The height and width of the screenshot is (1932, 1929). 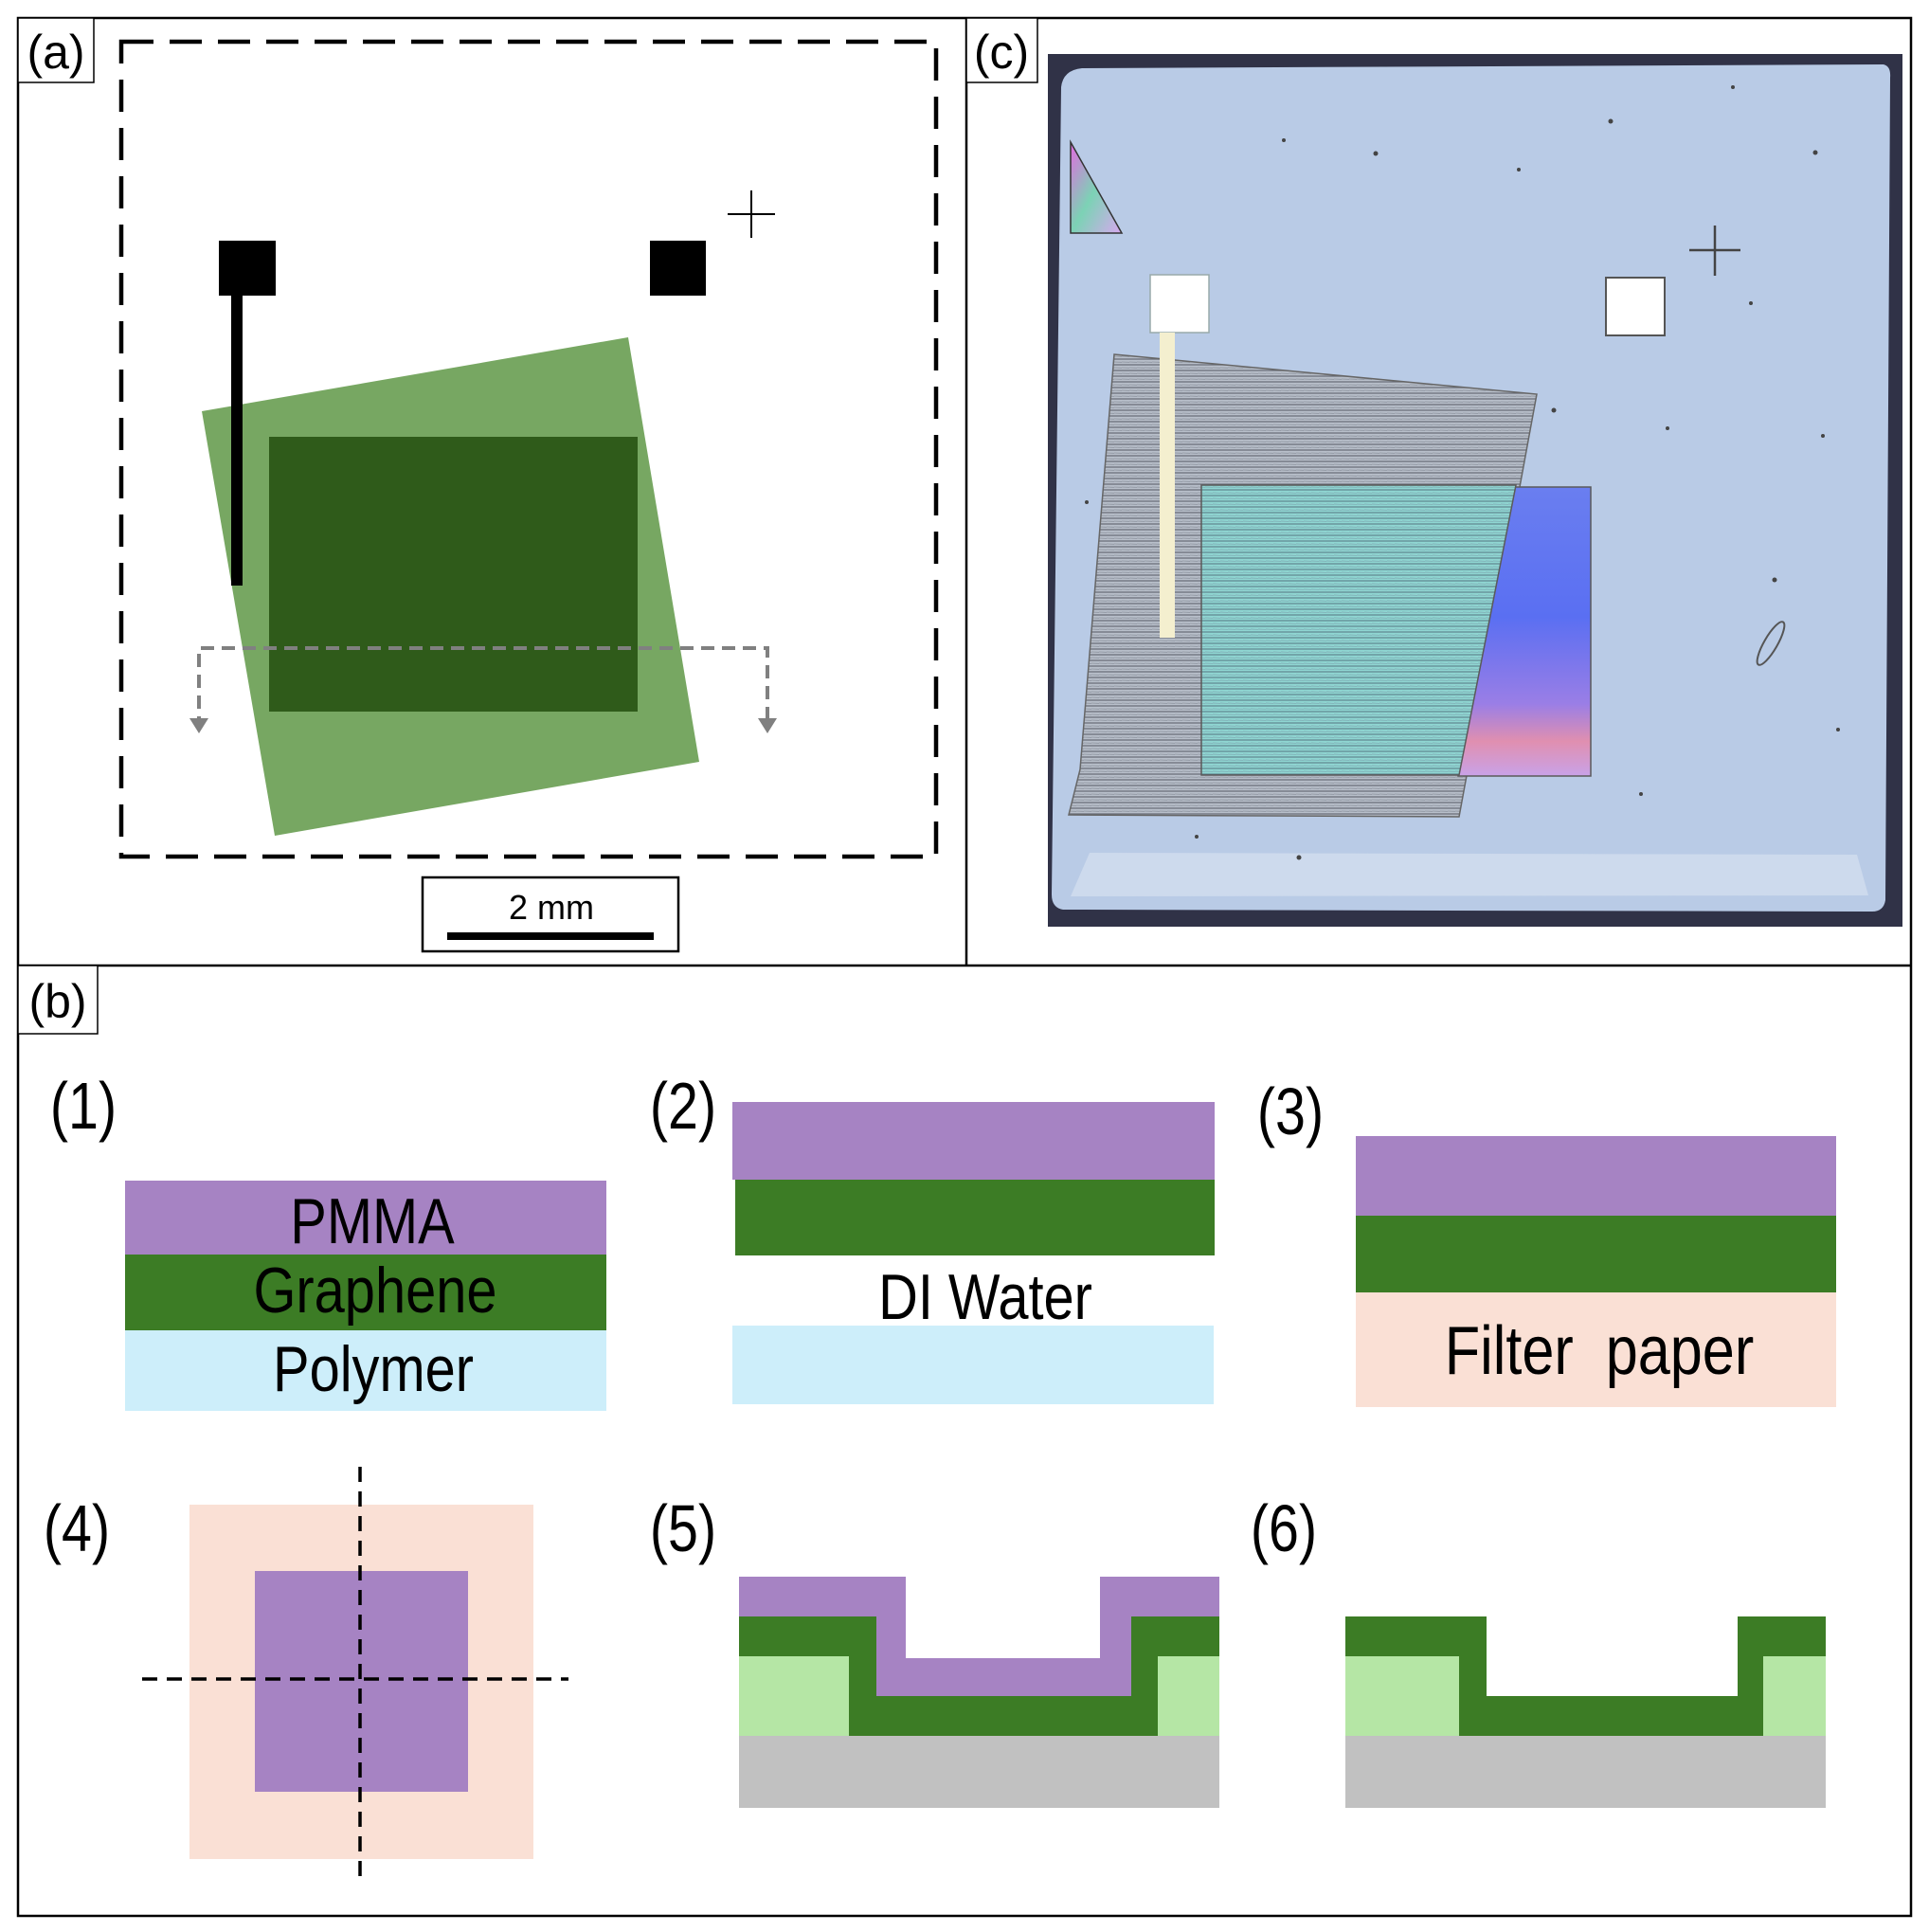 I want to click on step-5-insulator-right, so click(x=1189, y=1696).